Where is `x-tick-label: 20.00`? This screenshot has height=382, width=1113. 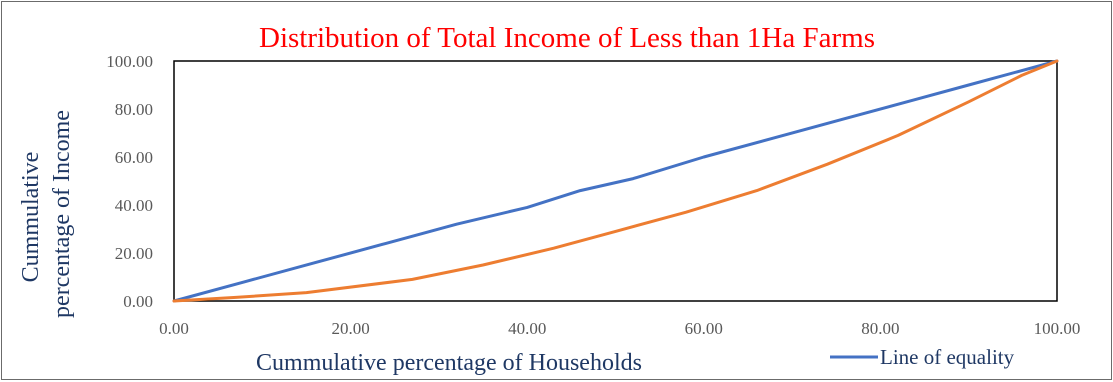 x-tick-label: 20.00 is located at coordinates (350, 328).